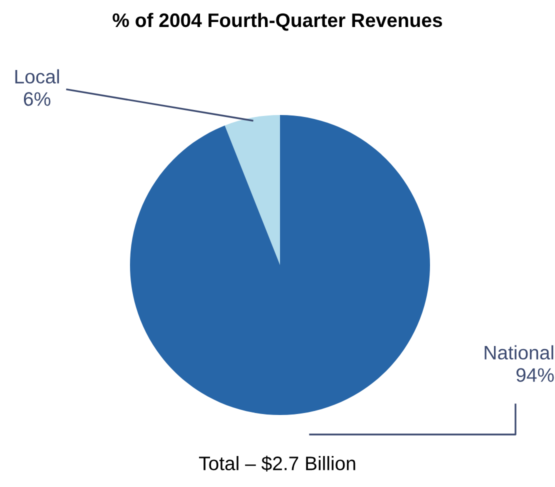  Describe the element at coordinates (252, 190) in the screenshot. I see `pie-slice` at that location.